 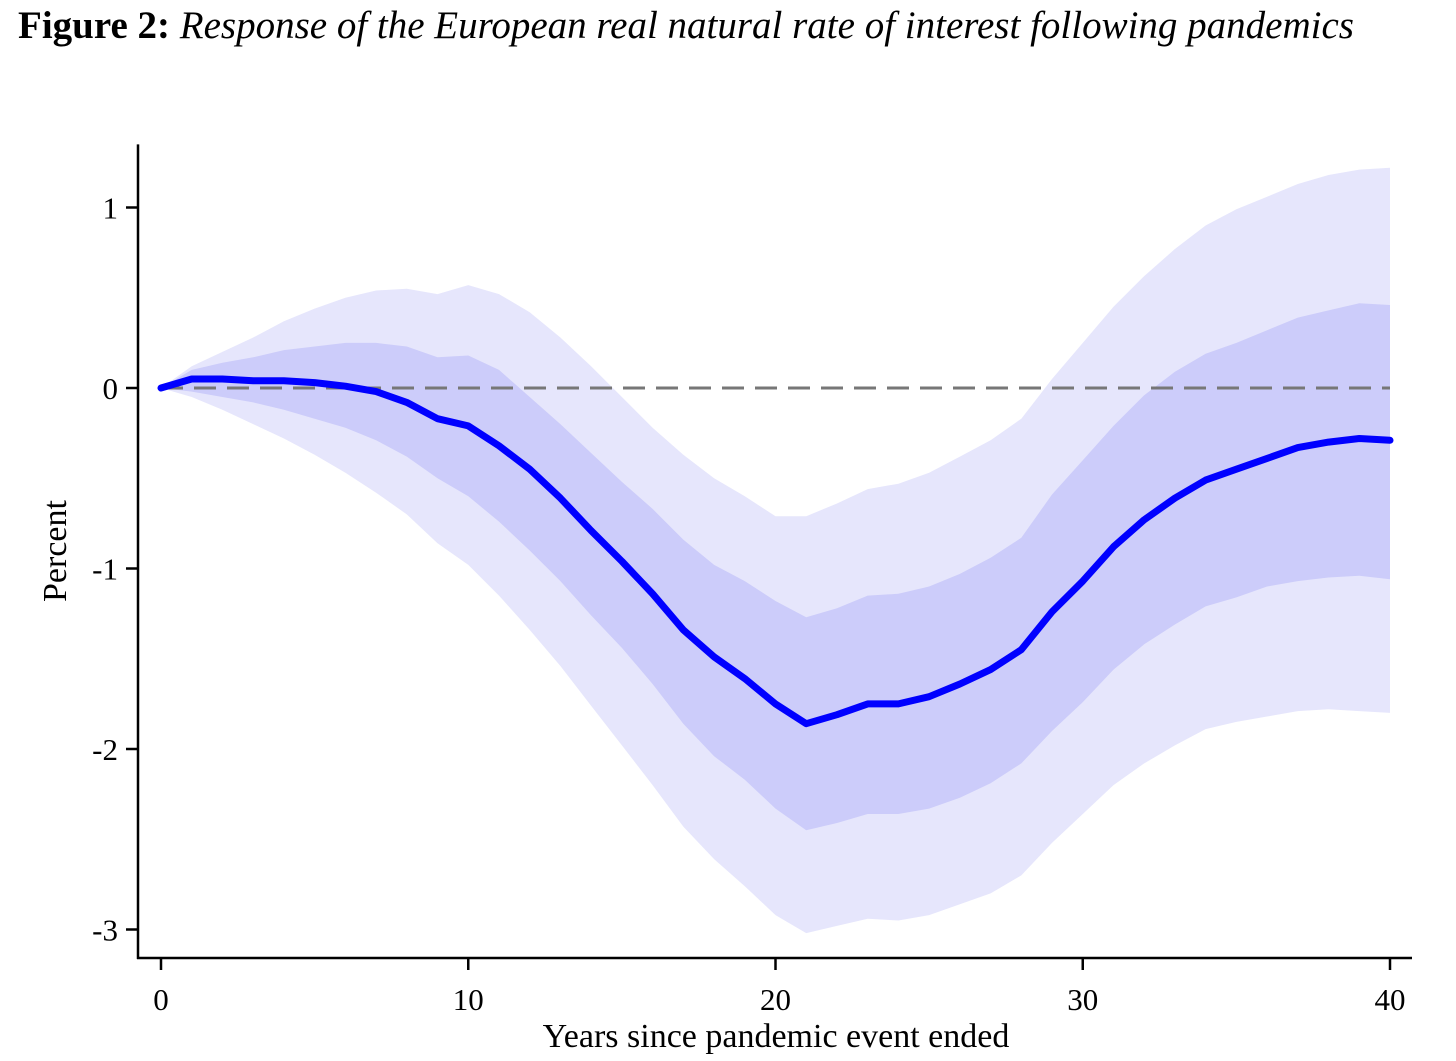 What do you see at coordinates (105, 749) in the screenshot?
I see `y-tick-label: -2` at bounding box center [105, 749].